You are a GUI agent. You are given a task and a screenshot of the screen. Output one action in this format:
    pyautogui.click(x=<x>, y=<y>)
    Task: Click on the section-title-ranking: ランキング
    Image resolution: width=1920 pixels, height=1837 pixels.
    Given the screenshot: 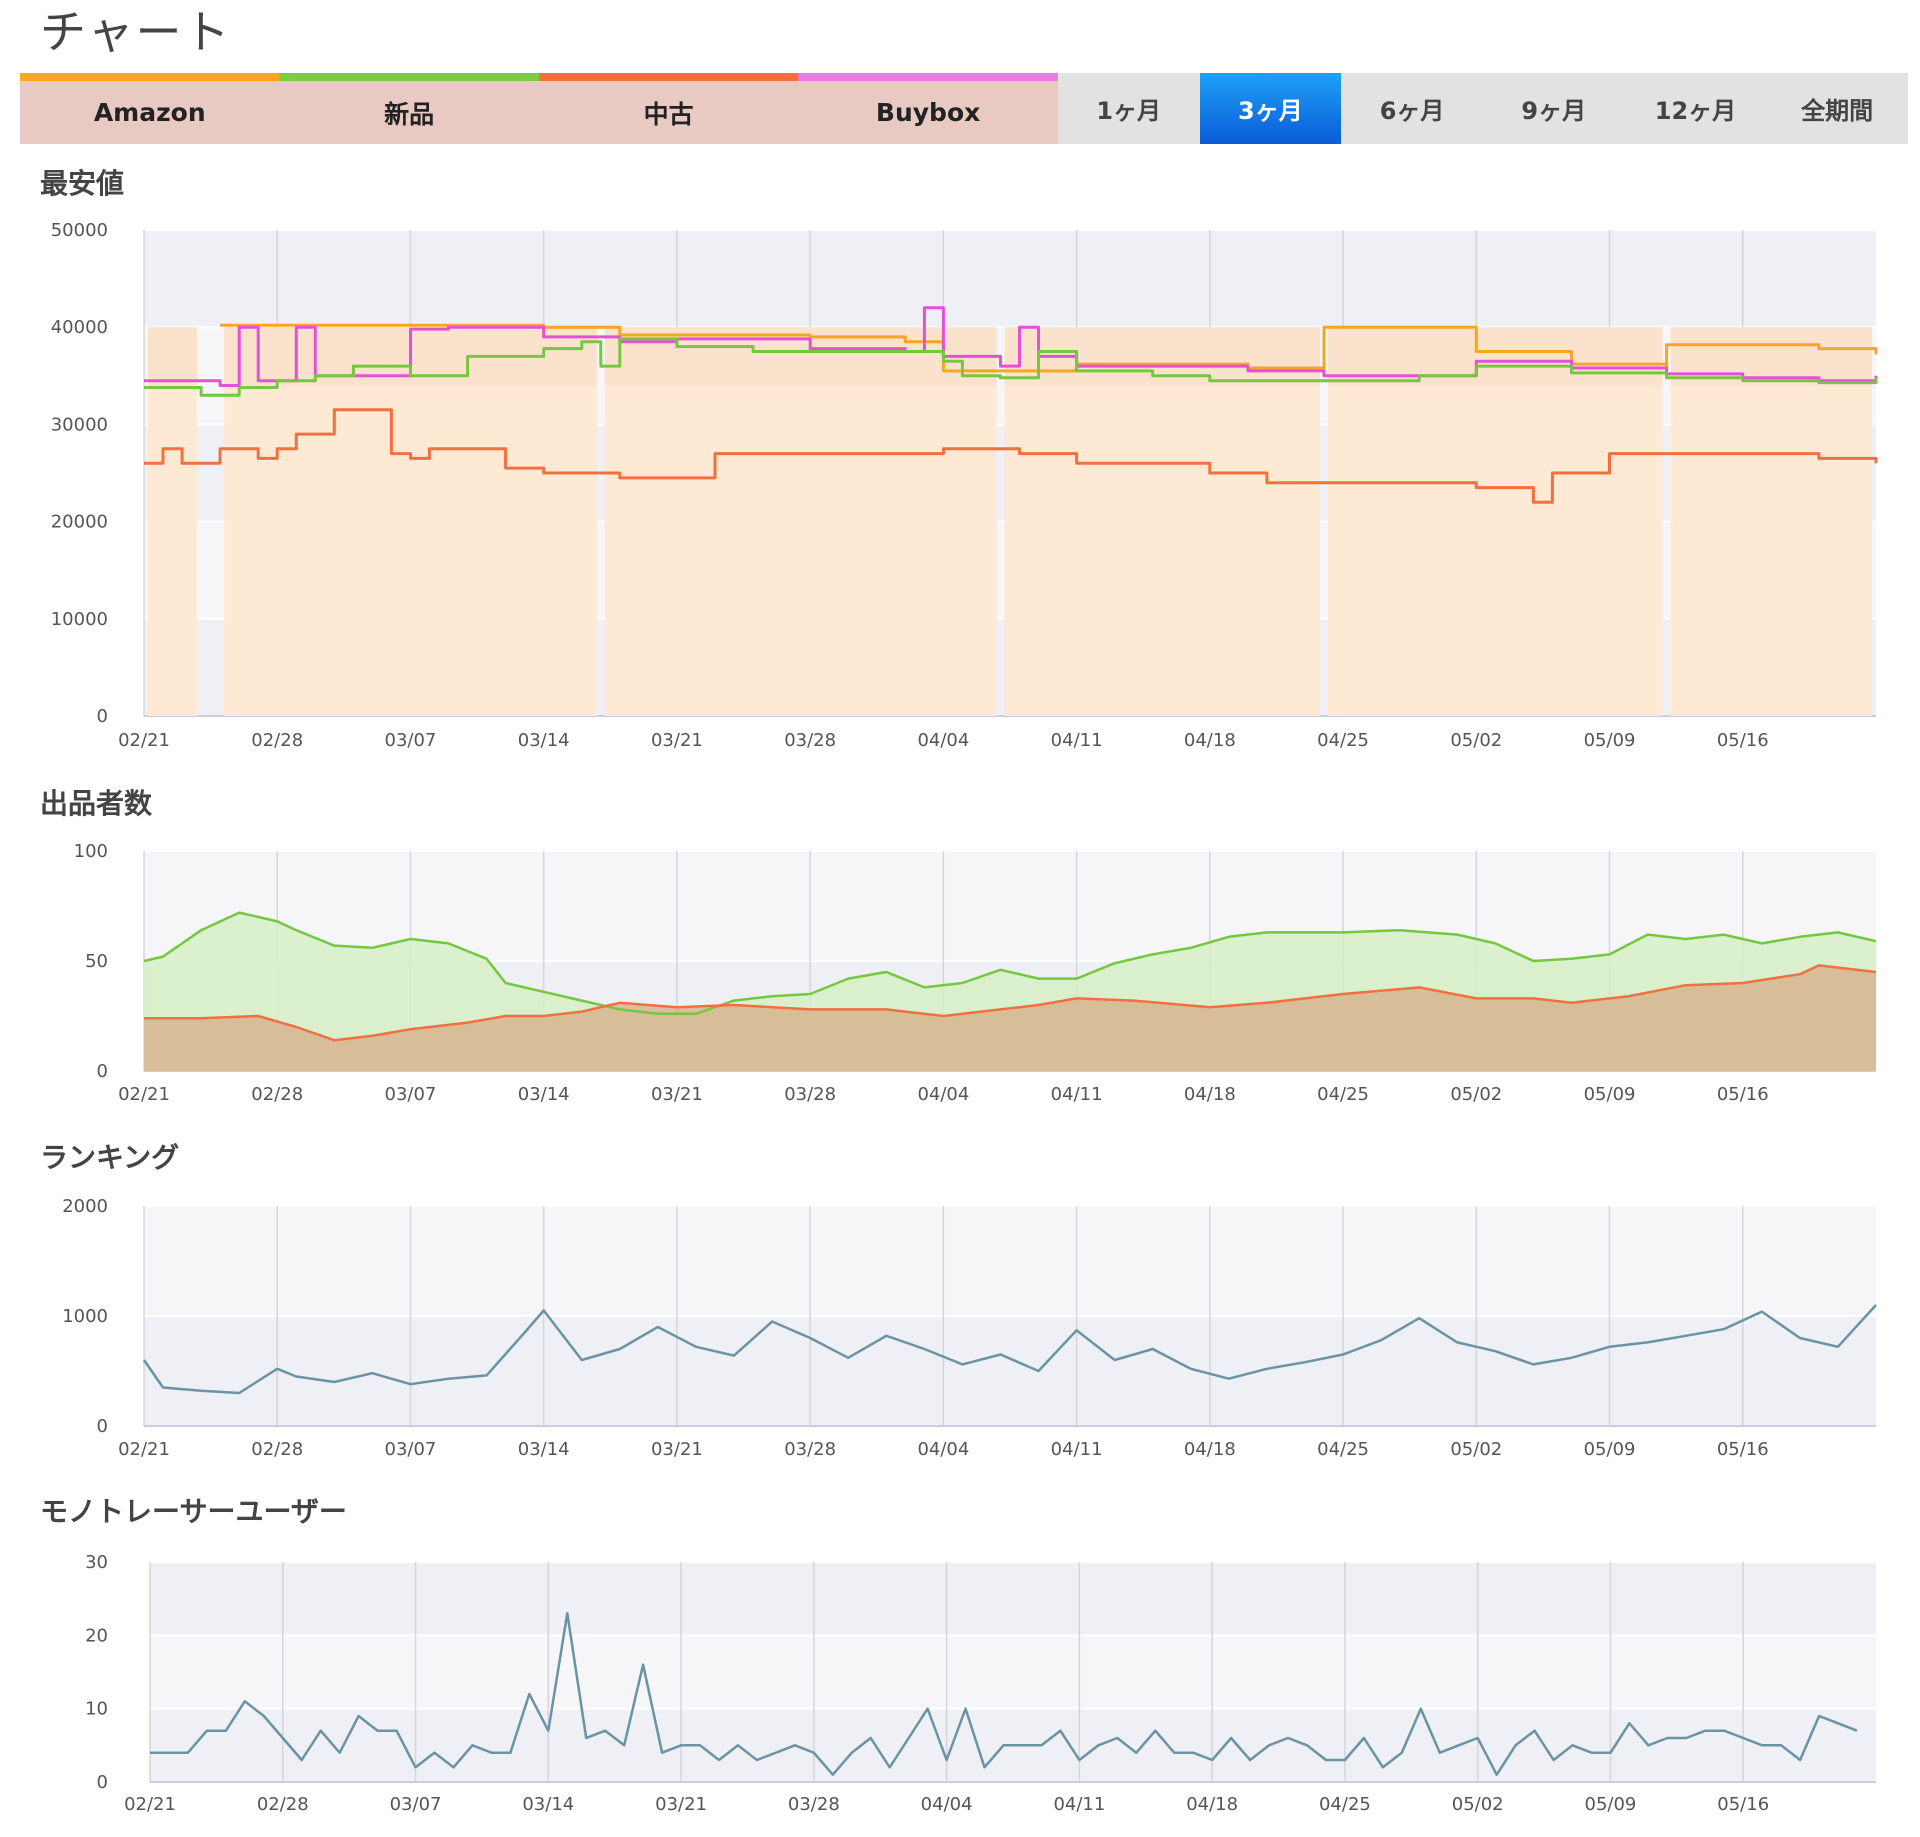 What is the action you would take?
    pyautogui.click(x=110, y=1157)
    